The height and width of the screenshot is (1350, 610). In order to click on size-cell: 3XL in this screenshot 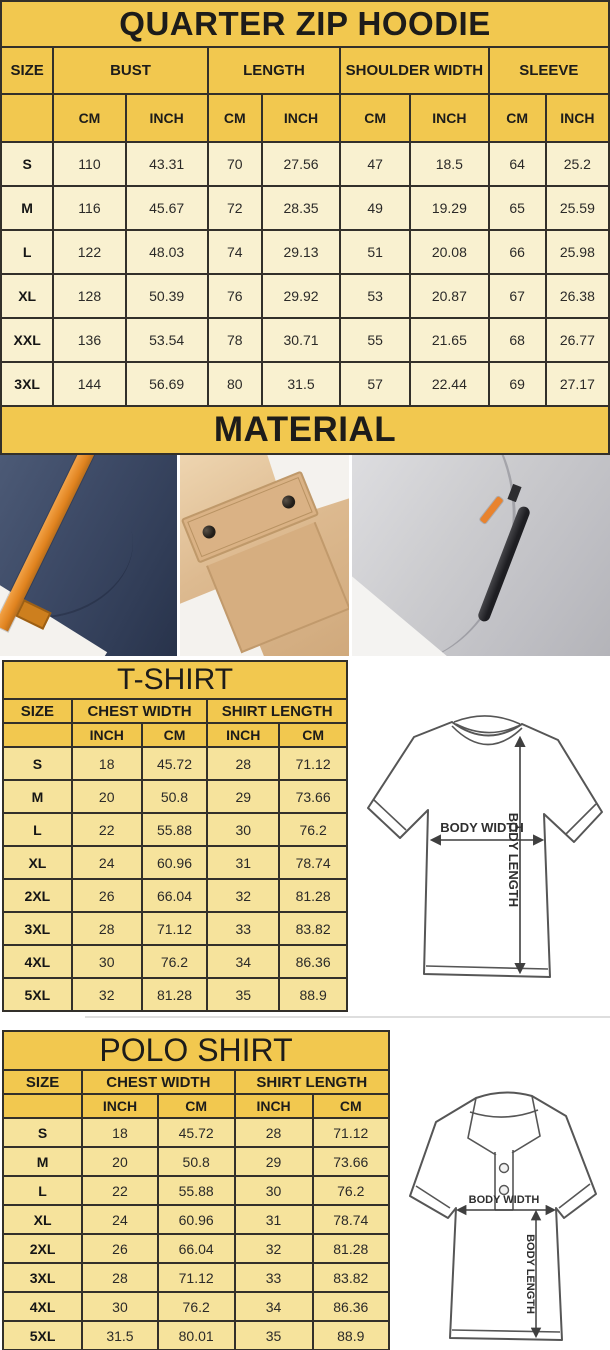, I will do `click(37, 928)`.